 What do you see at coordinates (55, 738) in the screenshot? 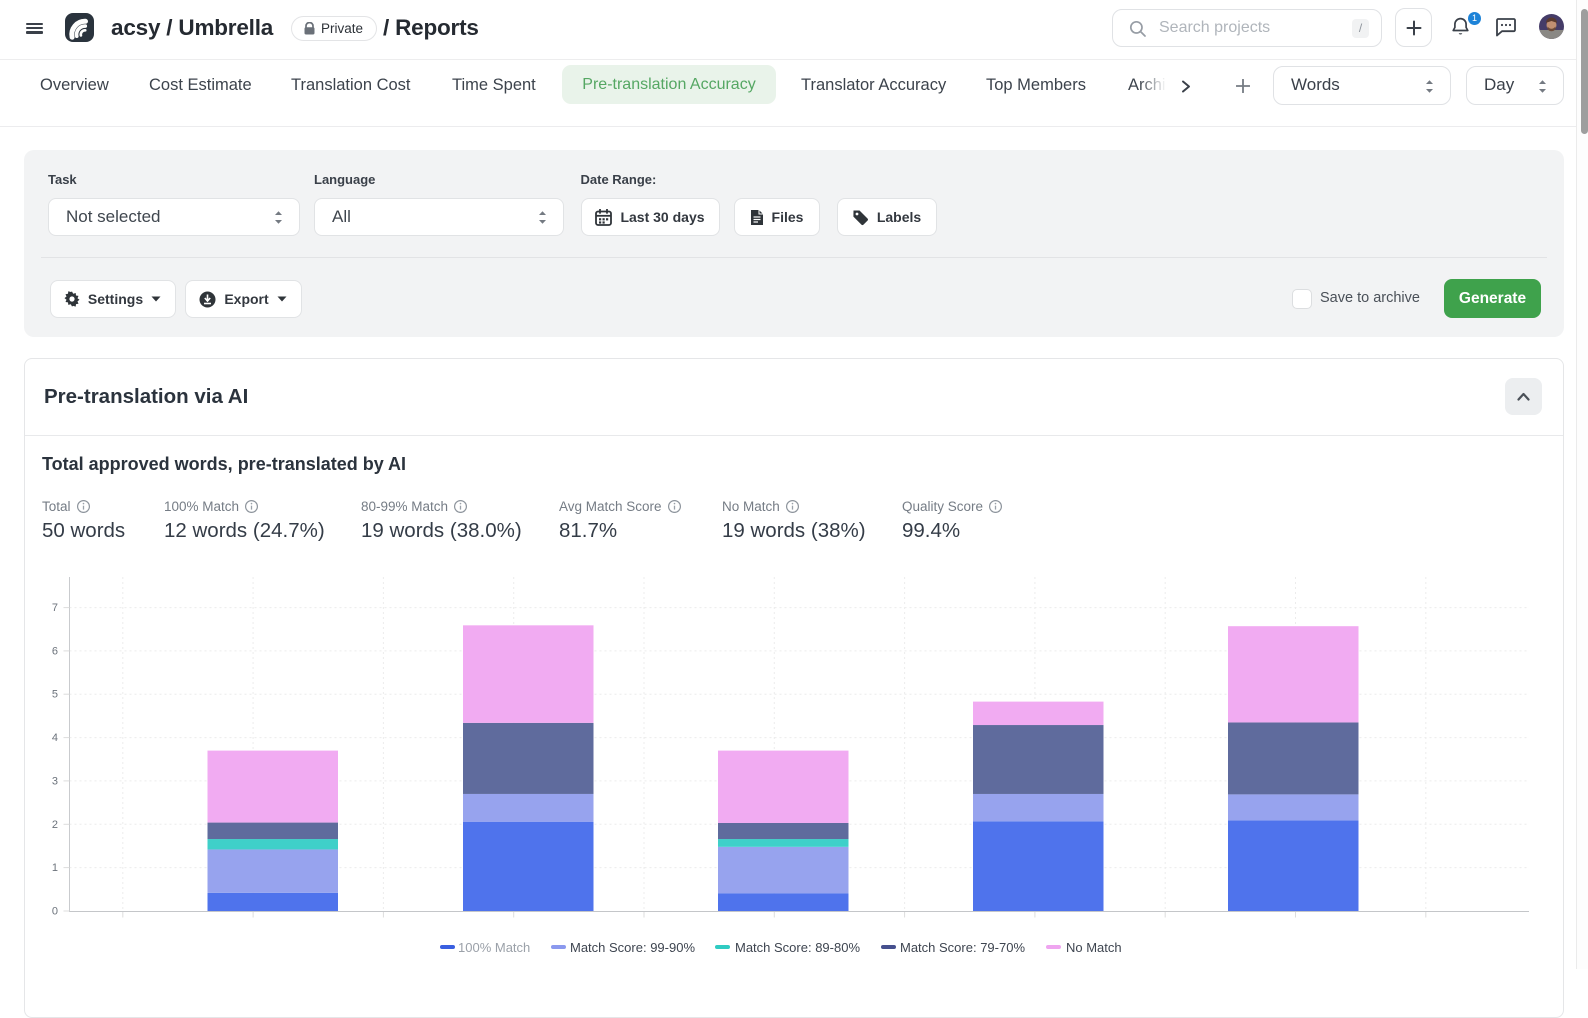
I see `svg-text: 4` at bounding box center [55, 738].